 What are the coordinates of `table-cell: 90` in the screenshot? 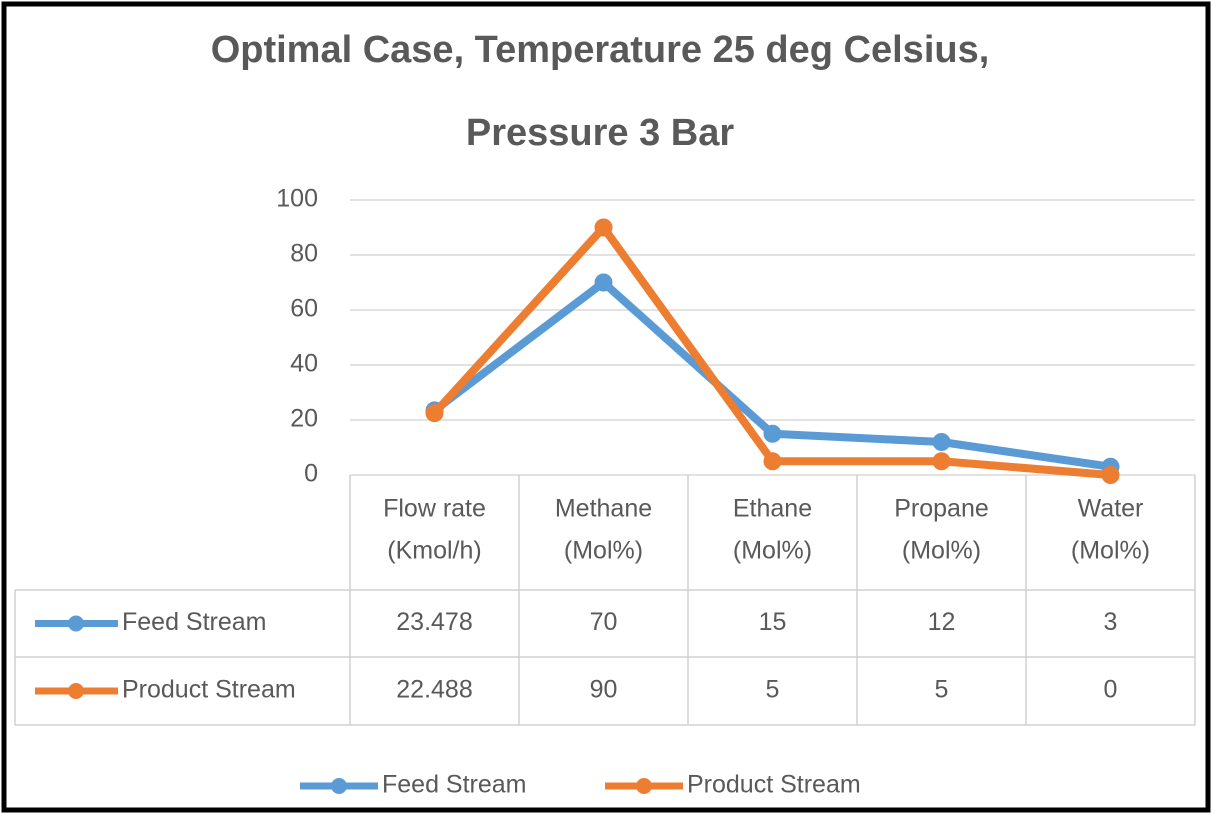 It's located at (604, 690).